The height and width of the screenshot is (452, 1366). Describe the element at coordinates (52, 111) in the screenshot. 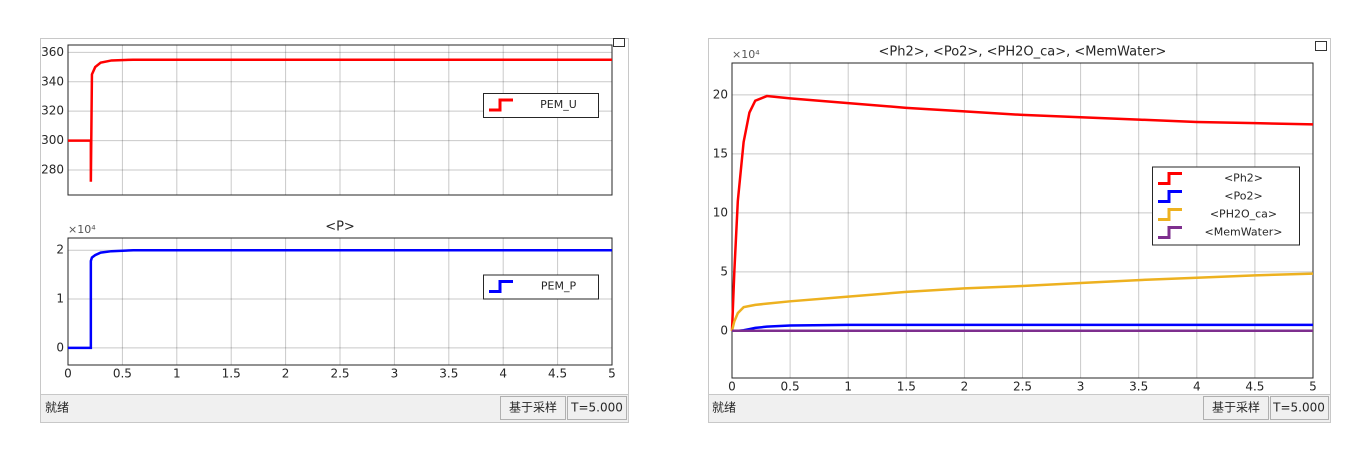

I see `y-tick-label: 320` at that location.